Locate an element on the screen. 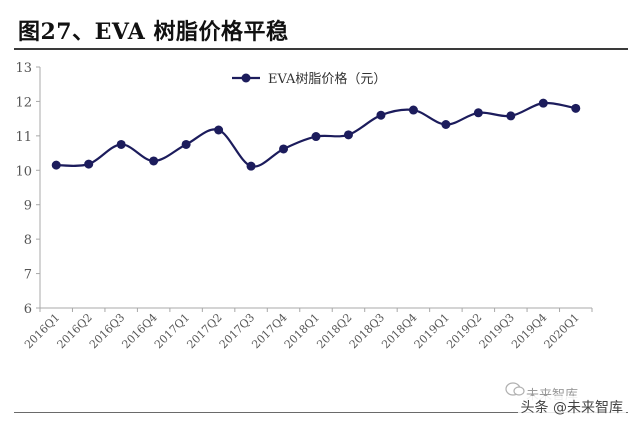 This screenshot has width=640, height=426. y-tick-label: 6 is located at coordinates (28, 309).